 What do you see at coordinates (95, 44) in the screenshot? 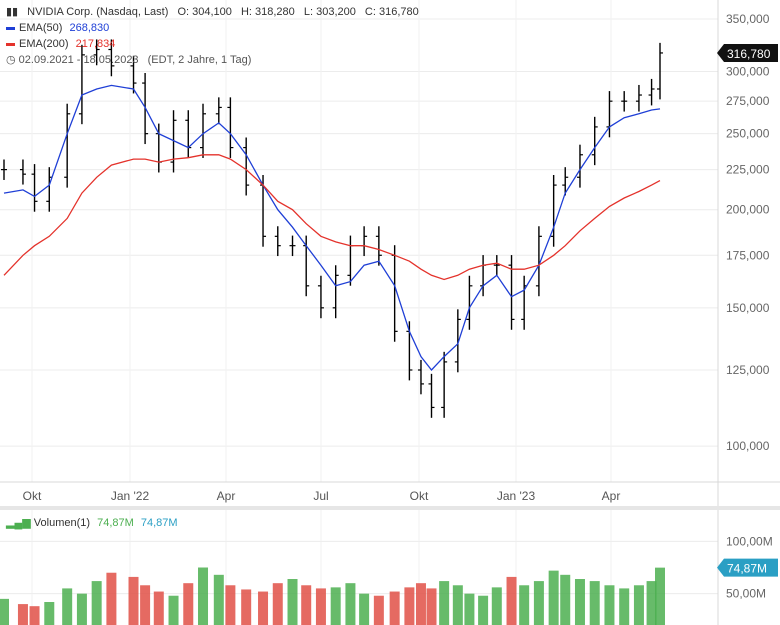
I see `ema200-value: 217,834` at bounding box center [95, 44].